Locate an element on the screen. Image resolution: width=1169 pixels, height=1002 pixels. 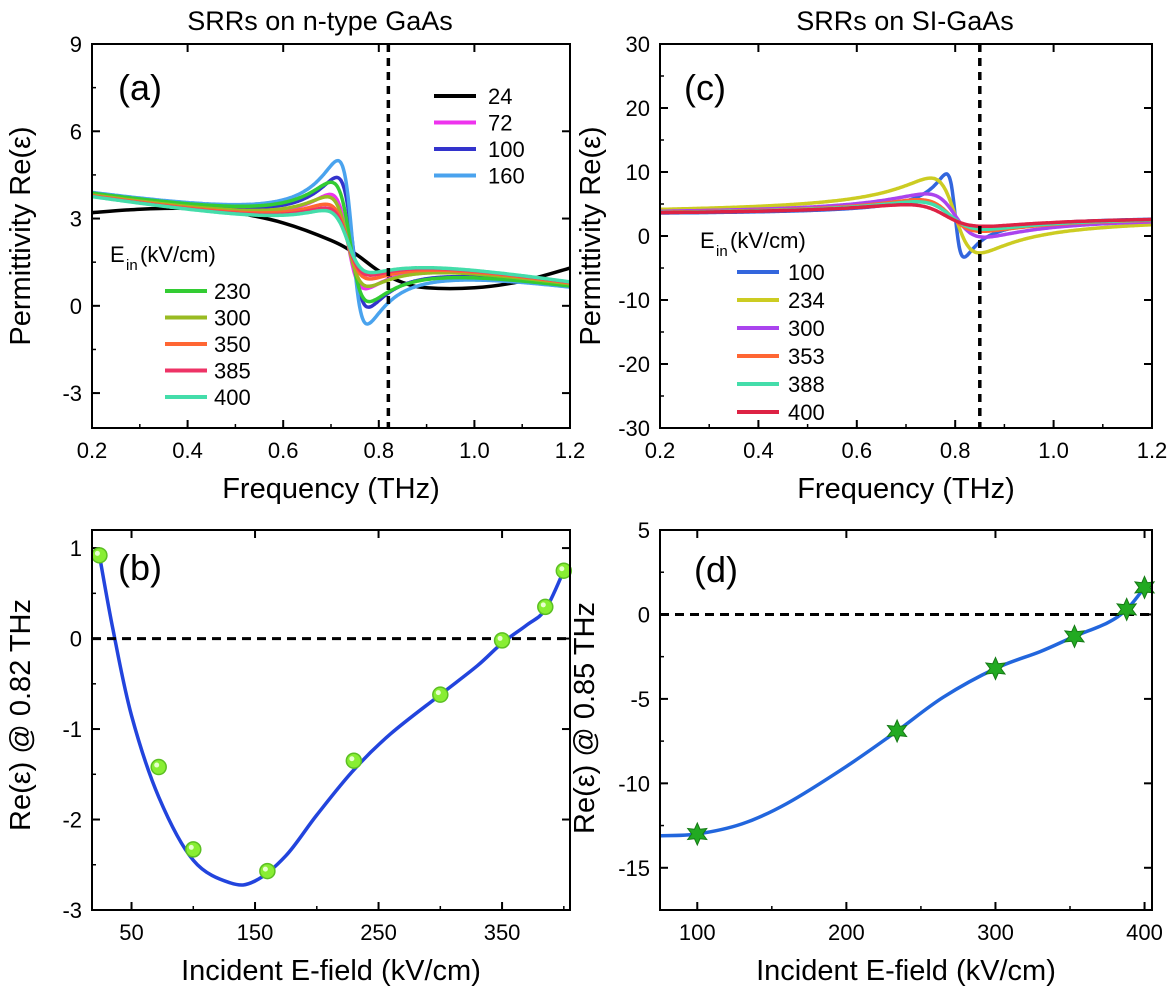
legend-label: 388 is located at coordinates (806, 384).